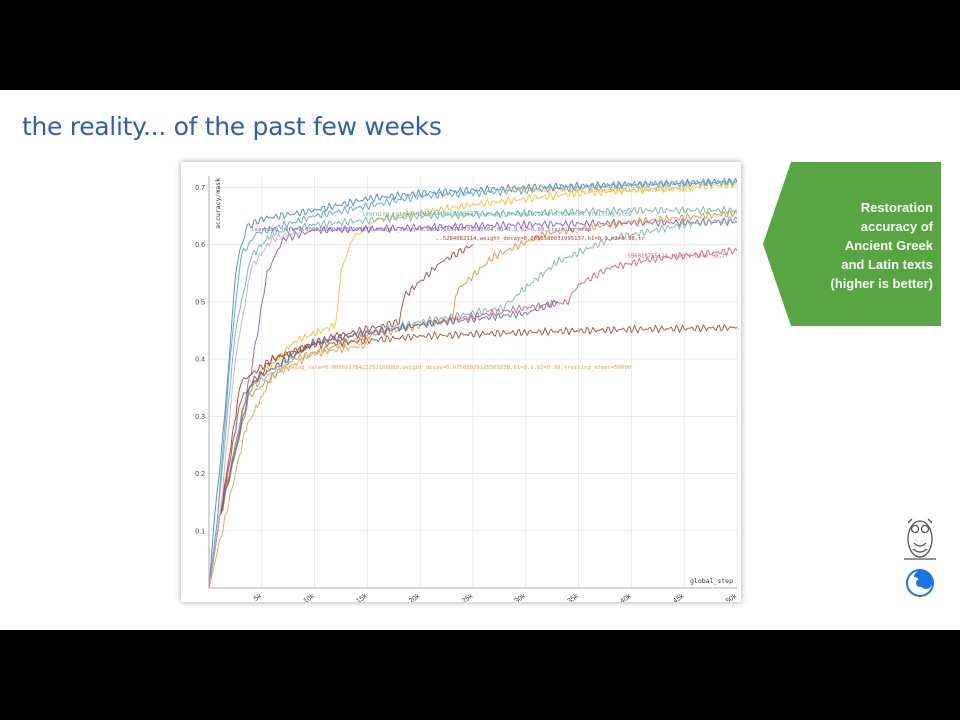  I want to click on callout-line: accuracy of, so click(896, 226).